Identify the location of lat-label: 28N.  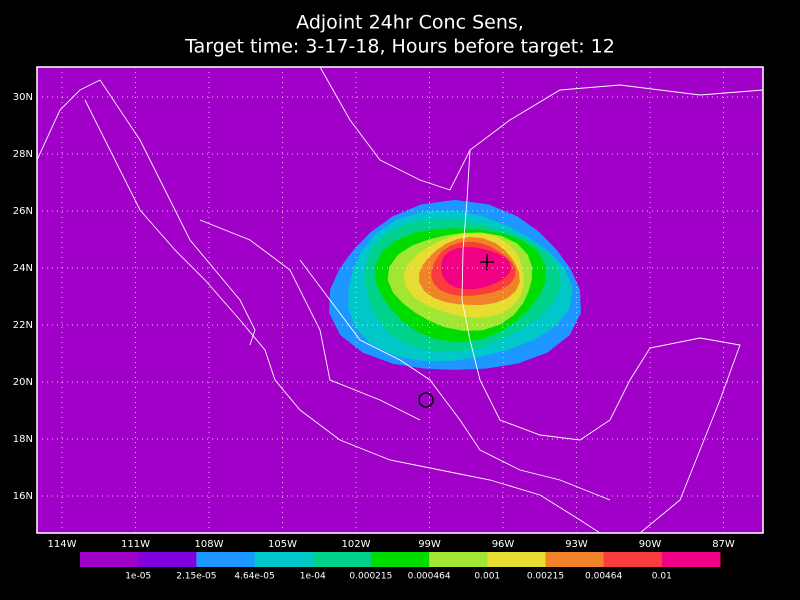
(23, 154).